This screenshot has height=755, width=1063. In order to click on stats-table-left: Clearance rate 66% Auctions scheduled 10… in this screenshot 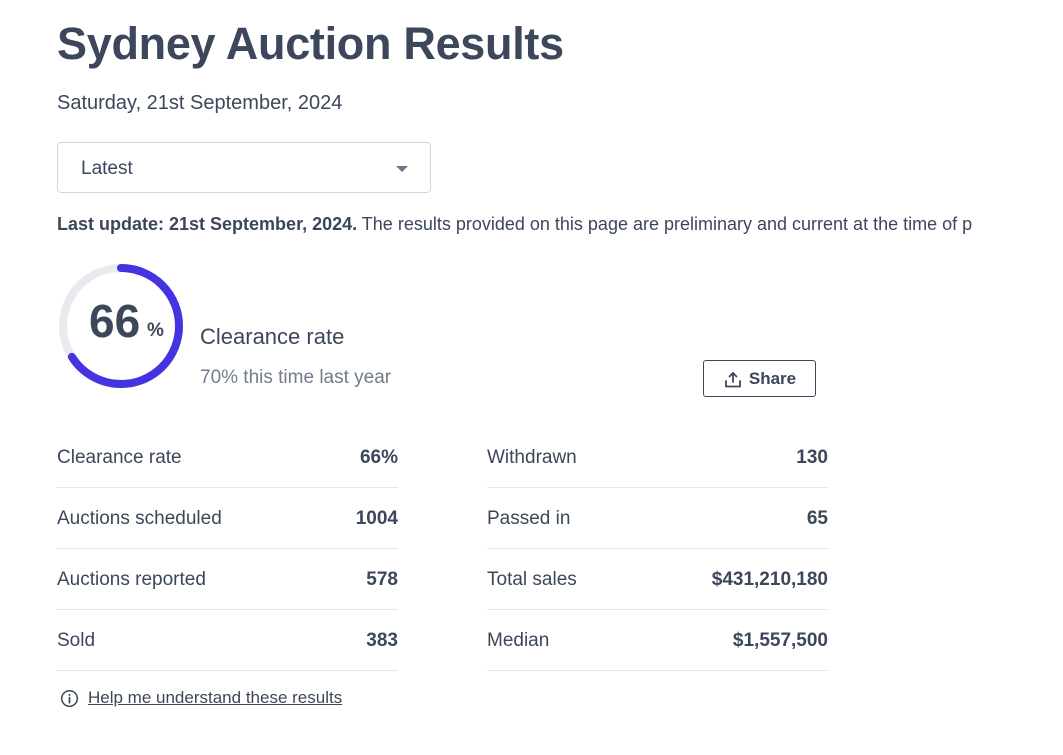, I will do `click(227, 550)`.